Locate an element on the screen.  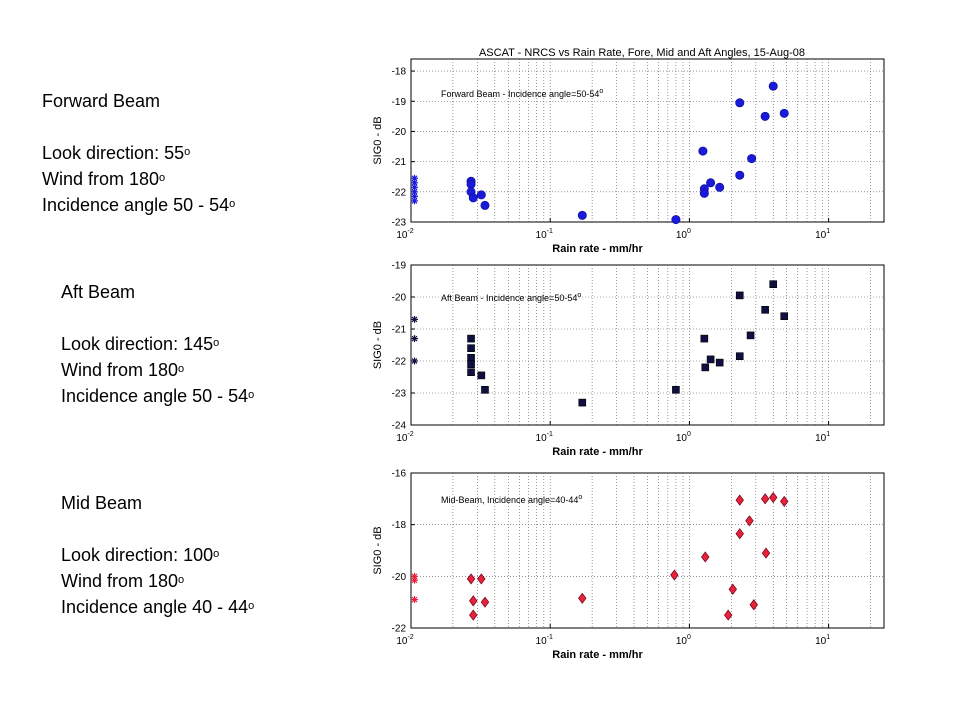
forward-beam-title: Forward Beam is located at coordinates (101, 101).